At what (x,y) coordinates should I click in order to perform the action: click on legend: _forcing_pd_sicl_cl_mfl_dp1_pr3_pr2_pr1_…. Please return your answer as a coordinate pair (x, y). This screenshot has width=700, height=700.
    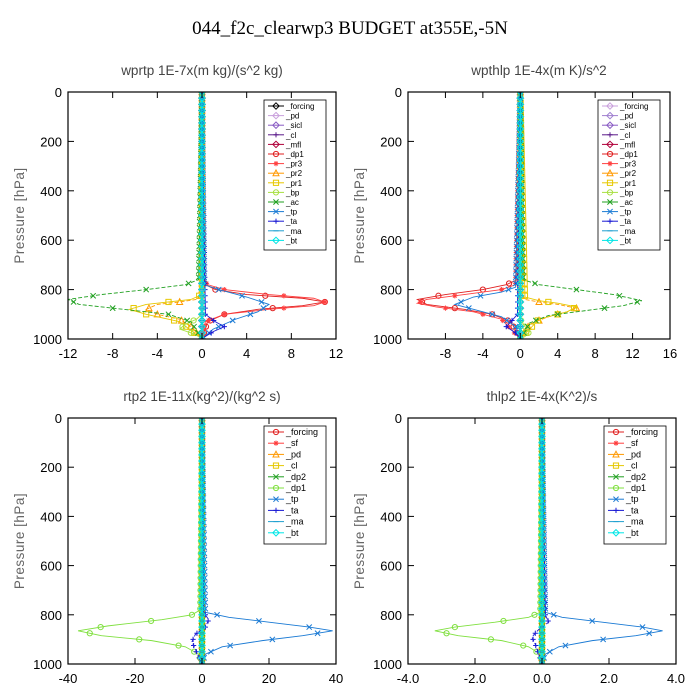
    Looking at the image, I should click on (295, 175).